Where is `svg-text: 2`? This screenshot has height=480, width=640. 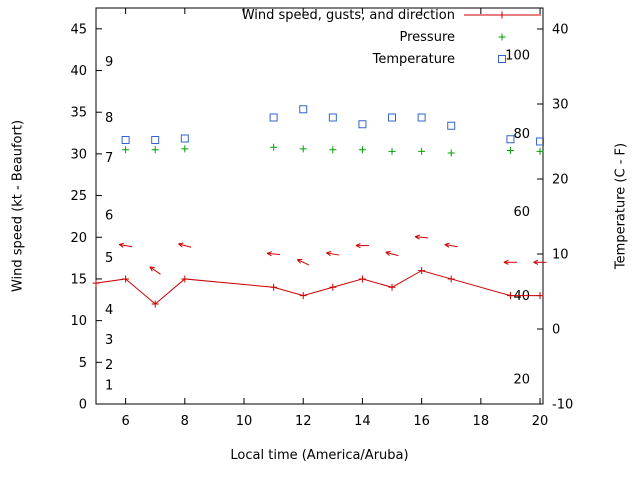
svg-text: 2 is located at coordinates (109, 365).